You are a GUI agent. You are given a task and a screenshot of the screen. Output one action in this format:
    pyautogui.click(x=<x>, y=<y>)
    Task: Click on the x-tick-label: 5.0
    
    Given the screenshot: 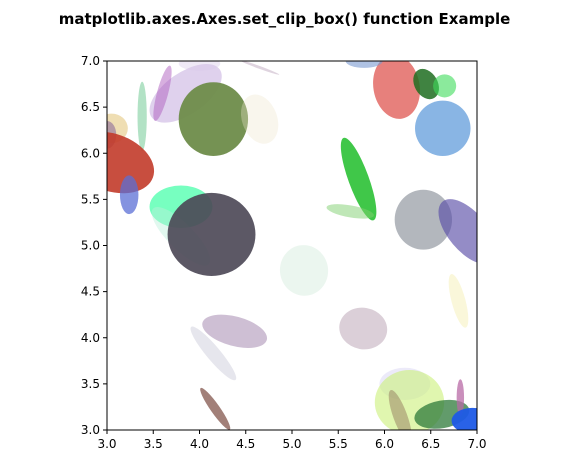 What is the action you would take?
    pyautogui.click(x=291, y=444)
    